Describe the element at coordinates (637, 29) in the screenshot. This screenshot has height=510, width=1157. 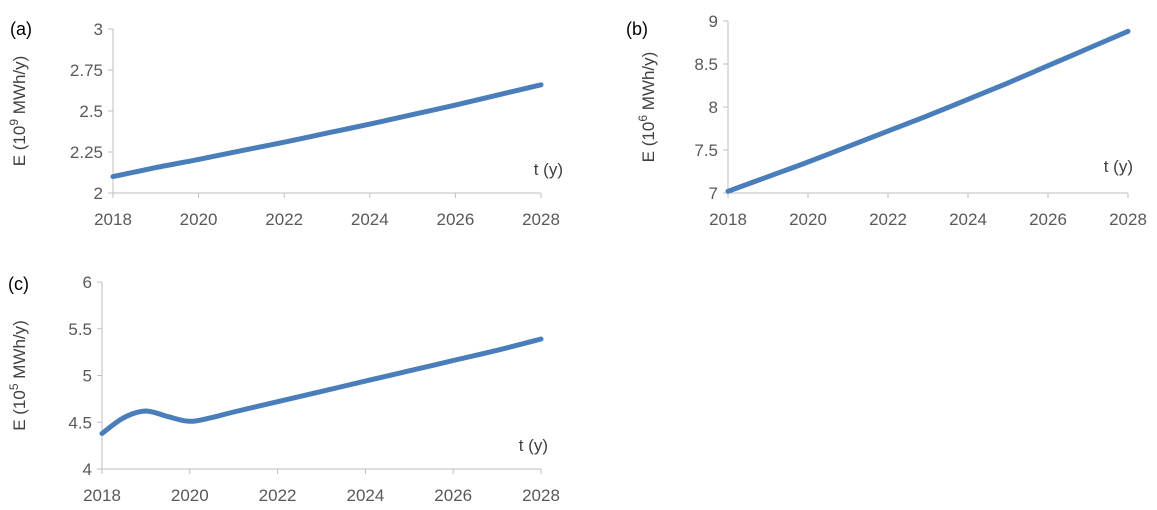
I see `panel-label: (b)` at that location.